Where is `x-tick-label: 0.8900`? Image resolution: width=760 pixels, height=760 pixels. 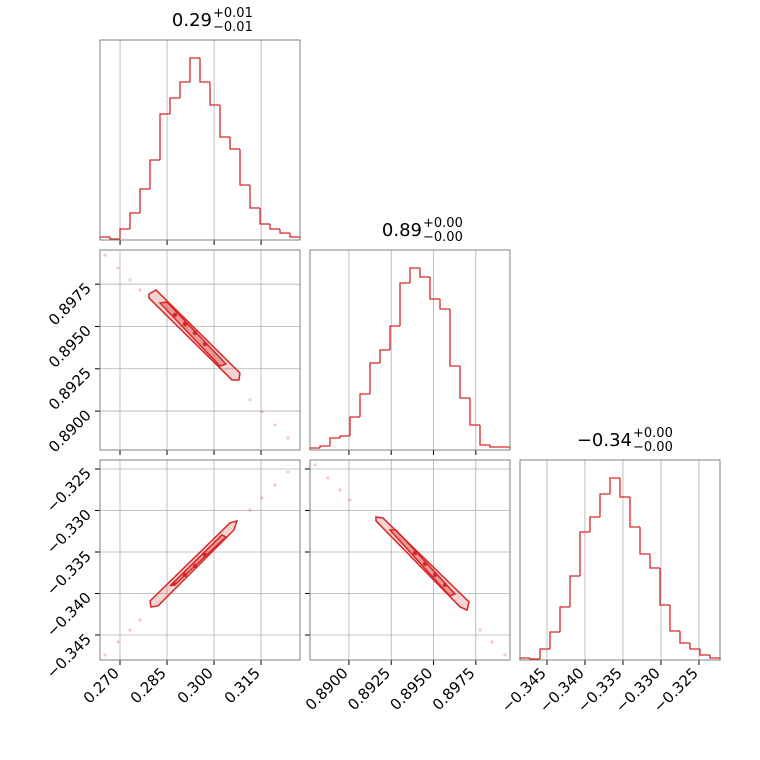 x-tick-label: 0.8900 is located at coordinates (327, 689).